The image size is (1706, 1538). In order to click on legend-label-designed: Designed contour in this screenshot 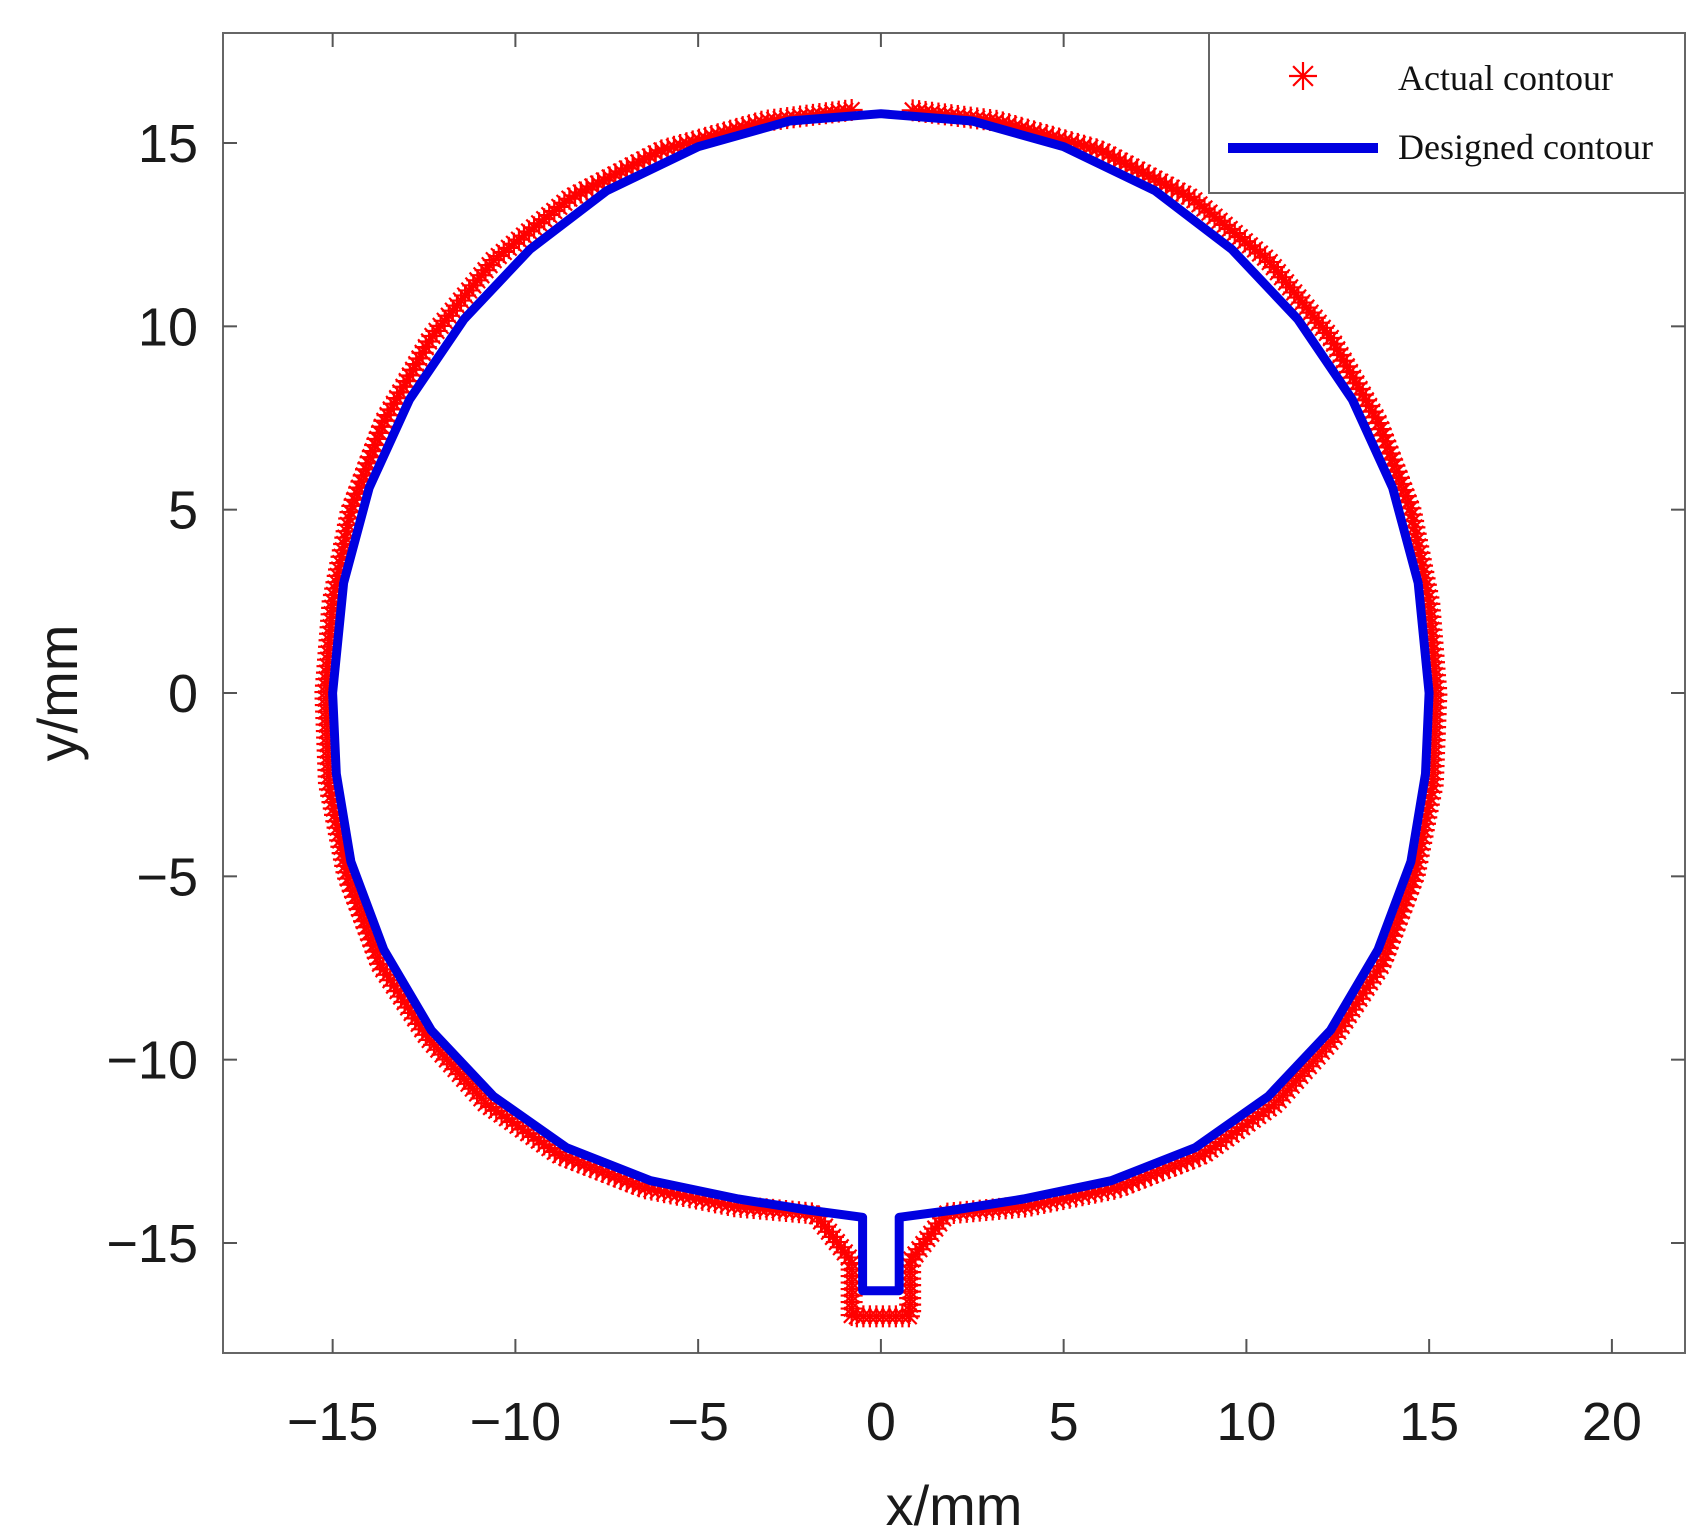, I will do `click(1525, 147)`.